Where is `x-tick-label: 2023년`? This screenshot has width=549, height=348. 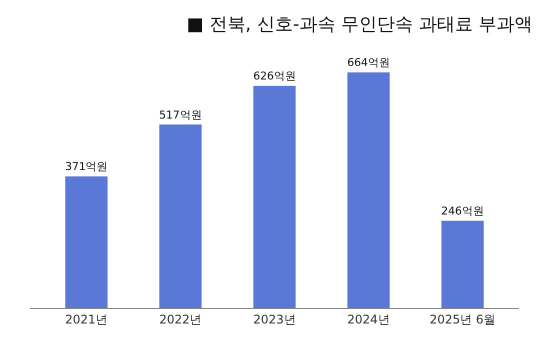 x-tick-label: 2023년 is located at coordinates (274, 319).